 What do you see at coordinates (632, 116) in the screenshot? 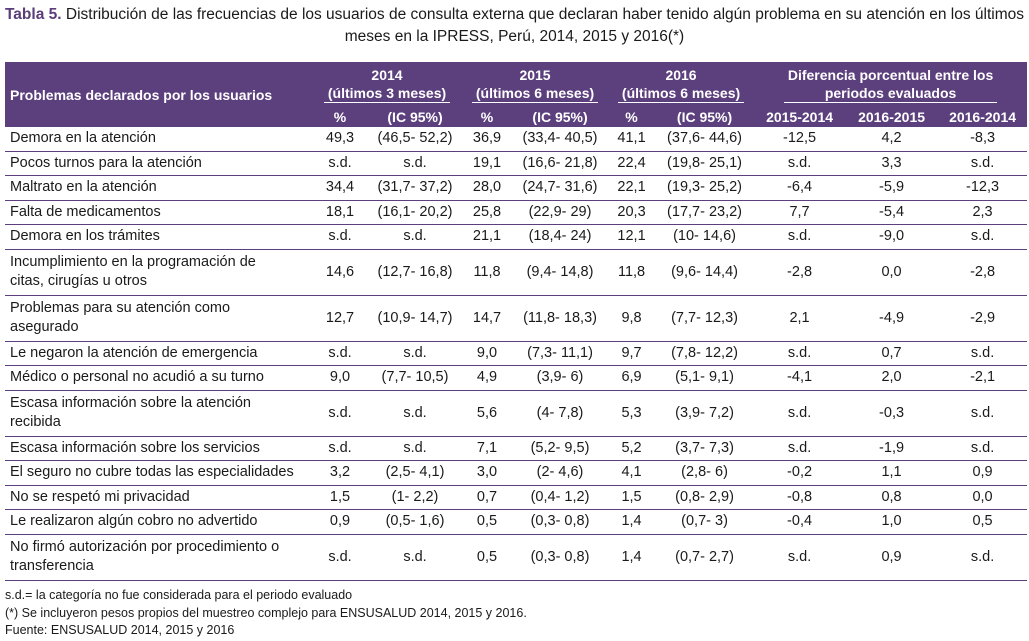
I see `header-pct-2016: %` at bounding box center [632, 116].